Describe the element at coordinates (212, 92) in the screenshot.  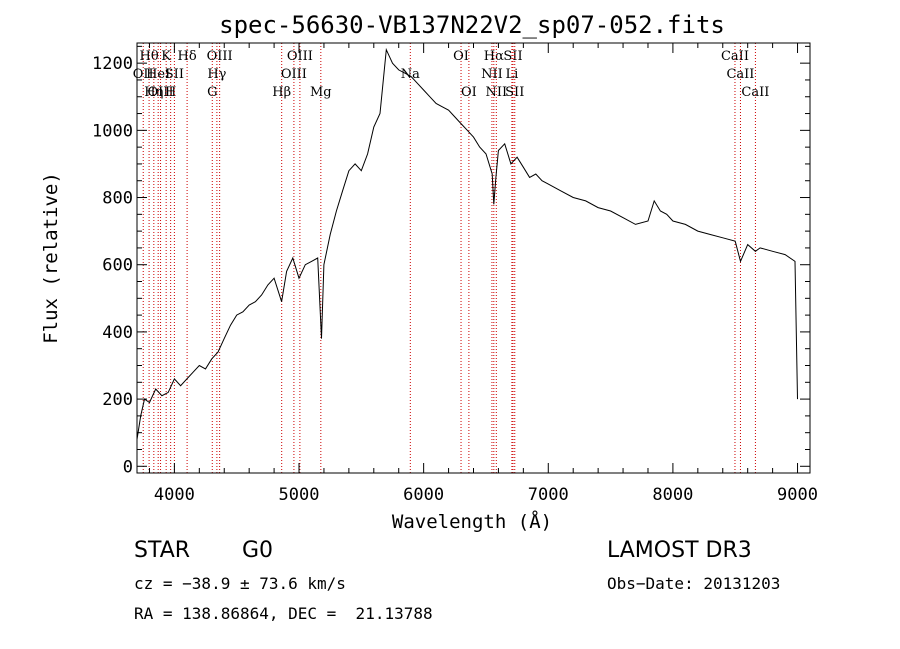
I see `line-marker-label-9: G` at that location.